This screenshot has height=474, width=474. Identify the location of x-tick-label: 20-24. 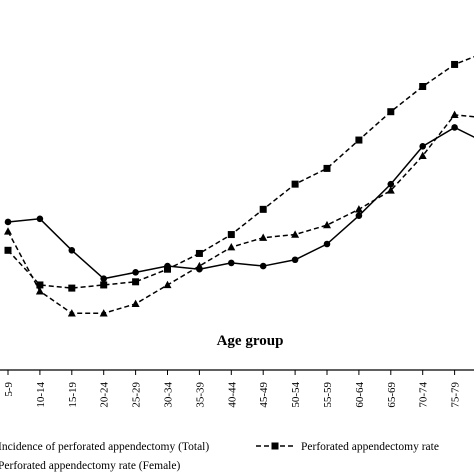
(105, 395).